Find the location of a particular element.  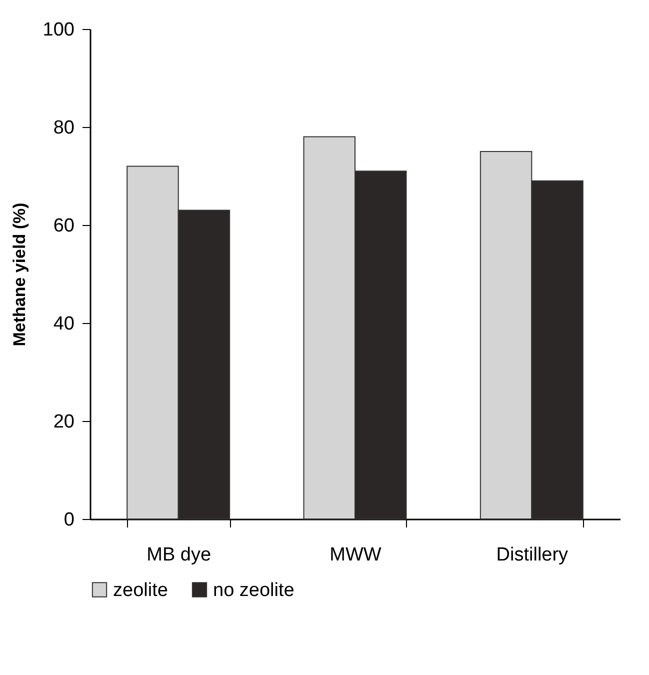

y-tick-label: 80 is located at coordinates (63, 128).